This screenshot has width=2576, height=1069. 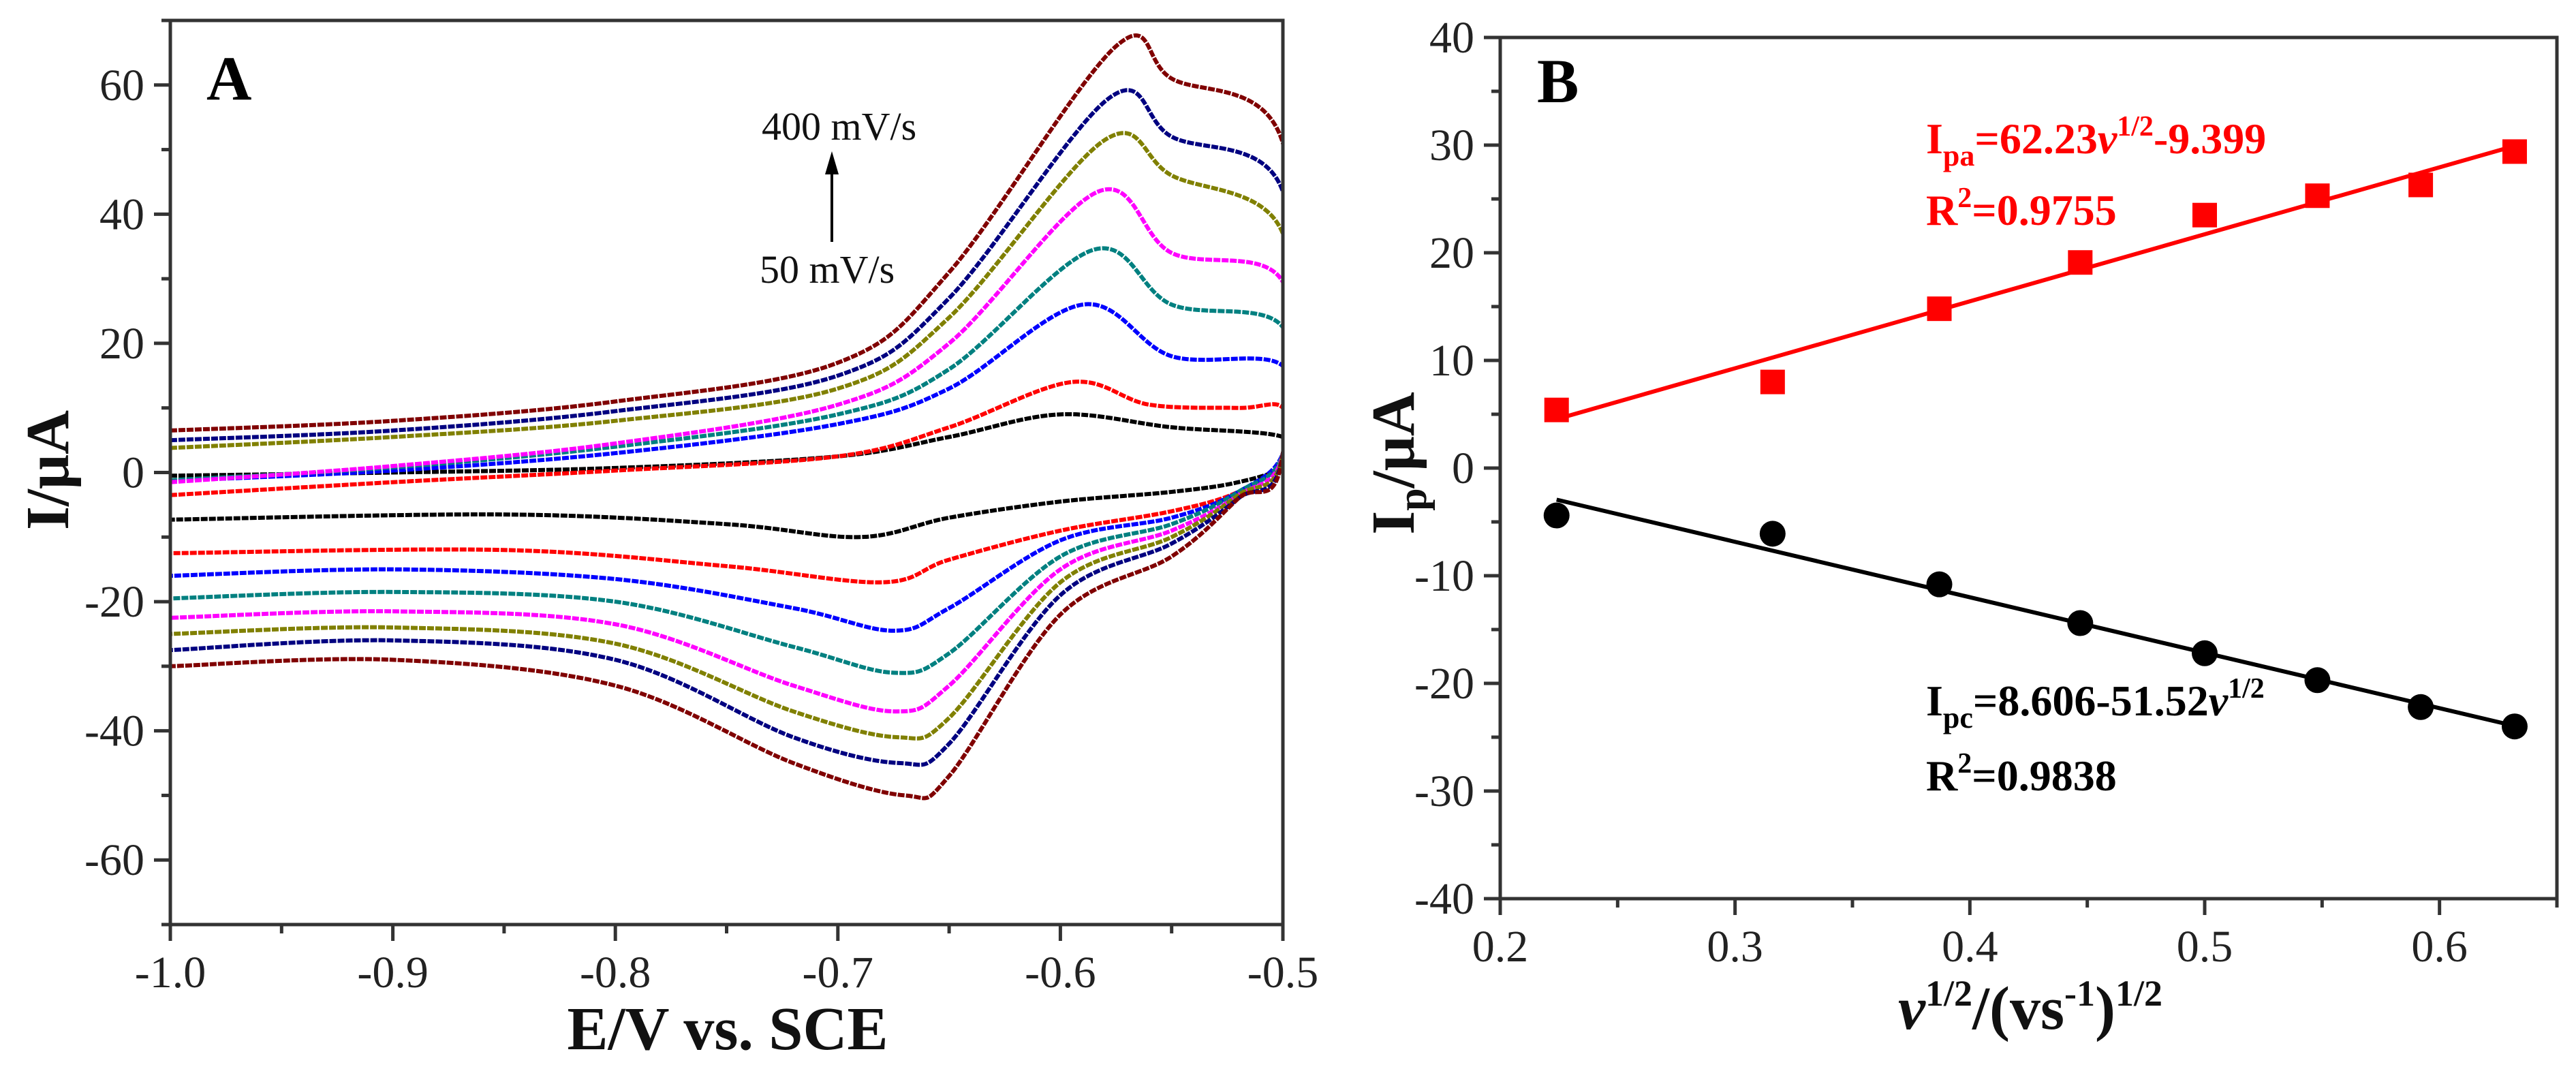 I want to click on x-tick-label: -0.5, so click(x=1282, y=973).